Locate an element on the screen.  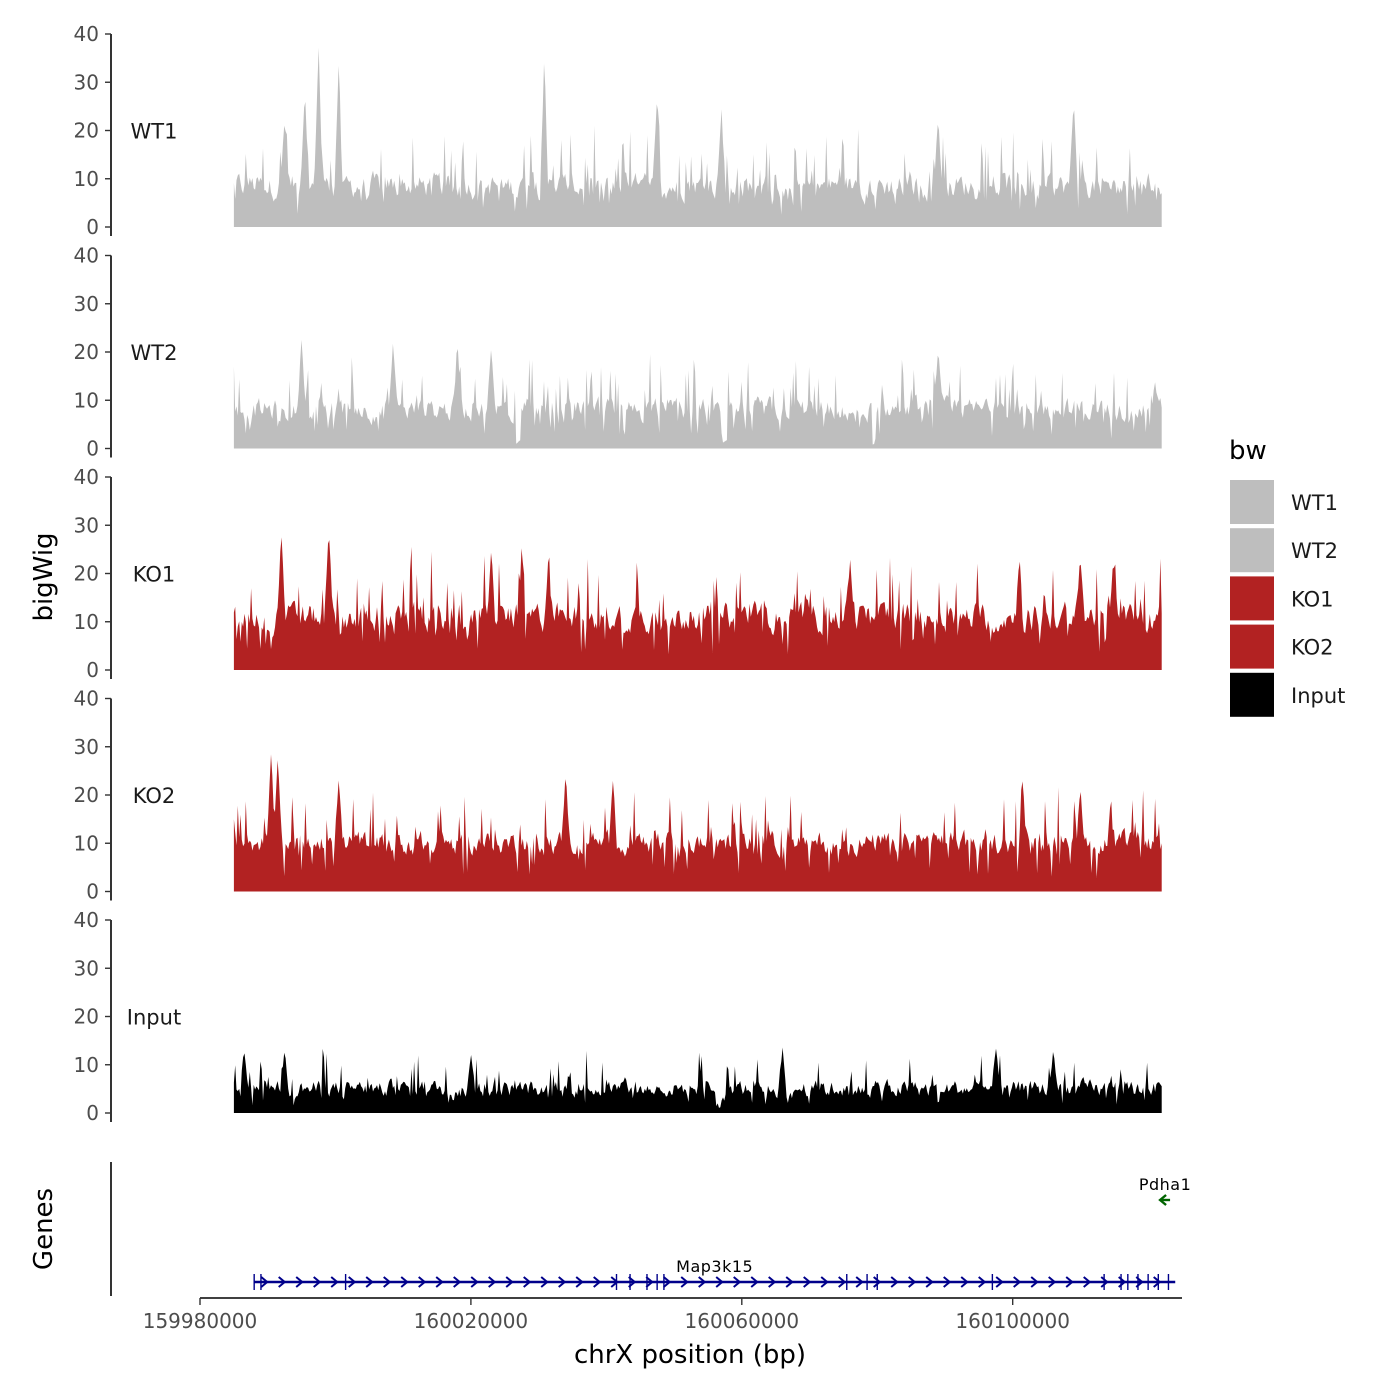
gene-models: Map3k15 Pdha1 is located at coordinates (722, 1232).